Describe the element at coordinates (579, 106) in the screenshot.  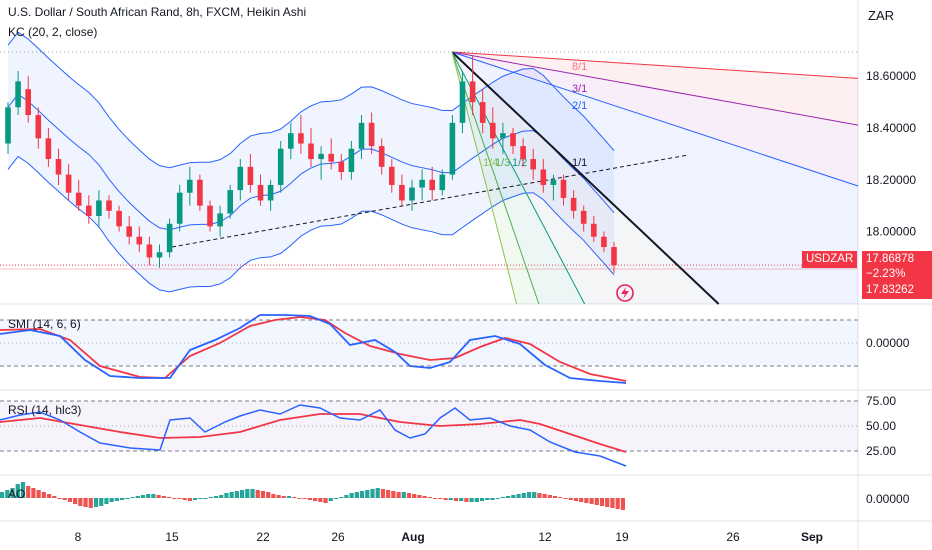
I see `gann-fan-label: 2/1` at that location.